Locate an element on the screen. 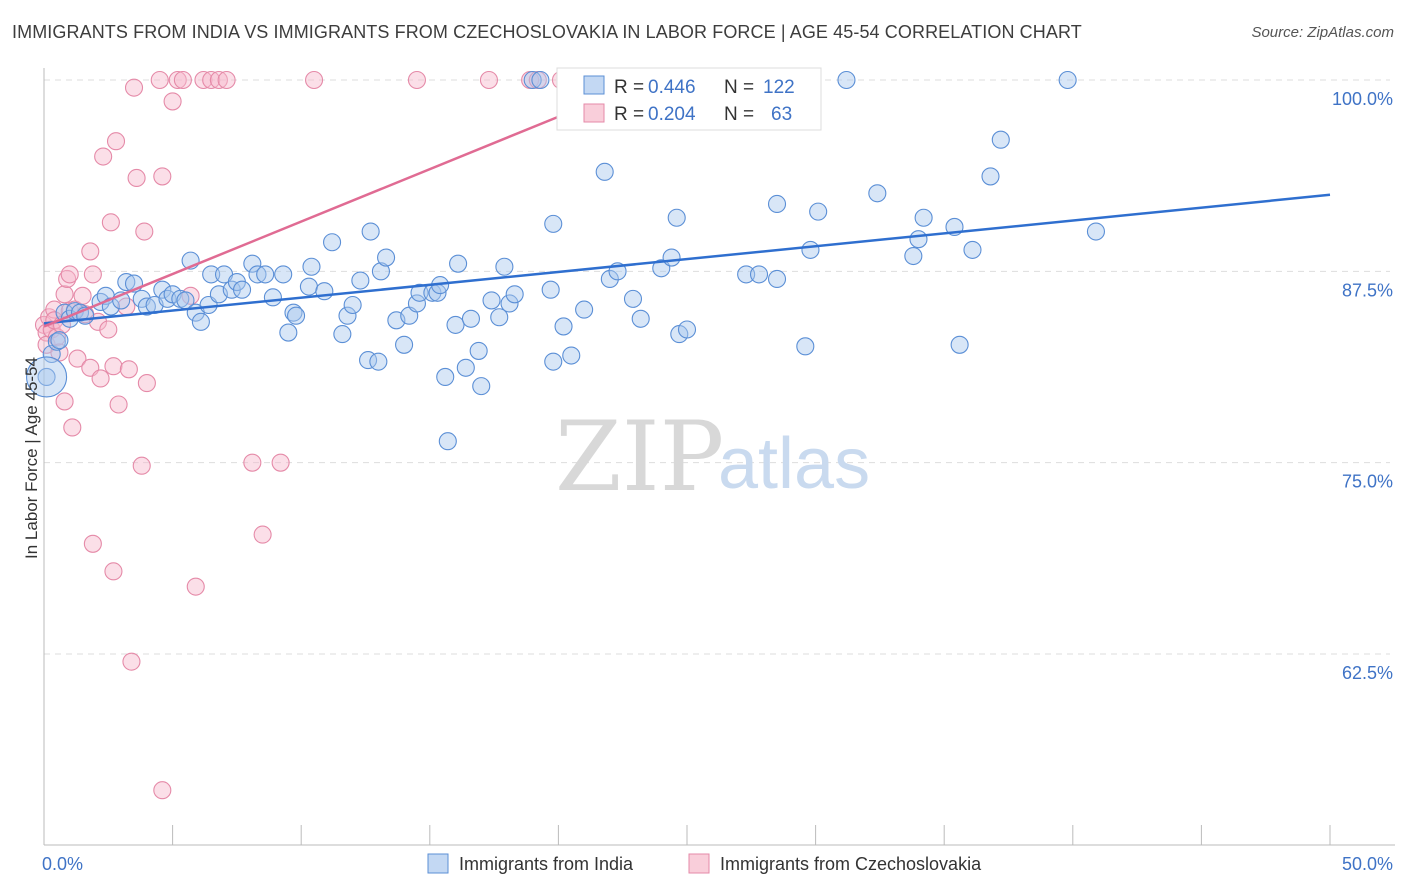 The width and height of the screenshot is (1406, 892). y-tick-label: 87.5% is located at coordinates (1367, 290).